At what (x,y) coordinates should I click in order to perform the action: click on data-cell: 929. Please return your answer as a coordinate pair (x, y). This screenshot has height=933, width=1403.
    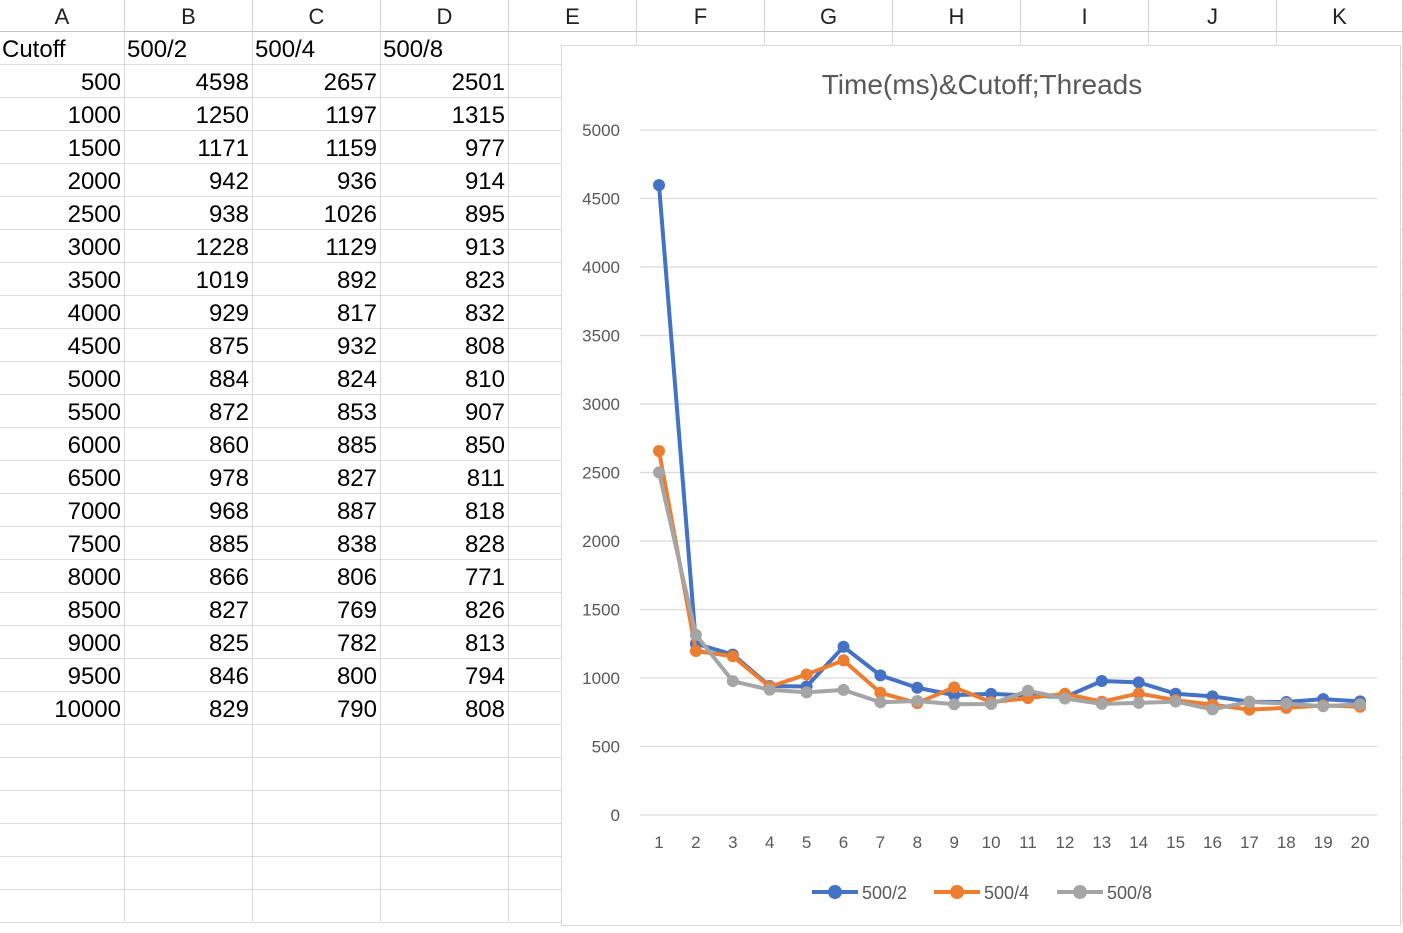
    Looking at the image, I should click on (189, 312).